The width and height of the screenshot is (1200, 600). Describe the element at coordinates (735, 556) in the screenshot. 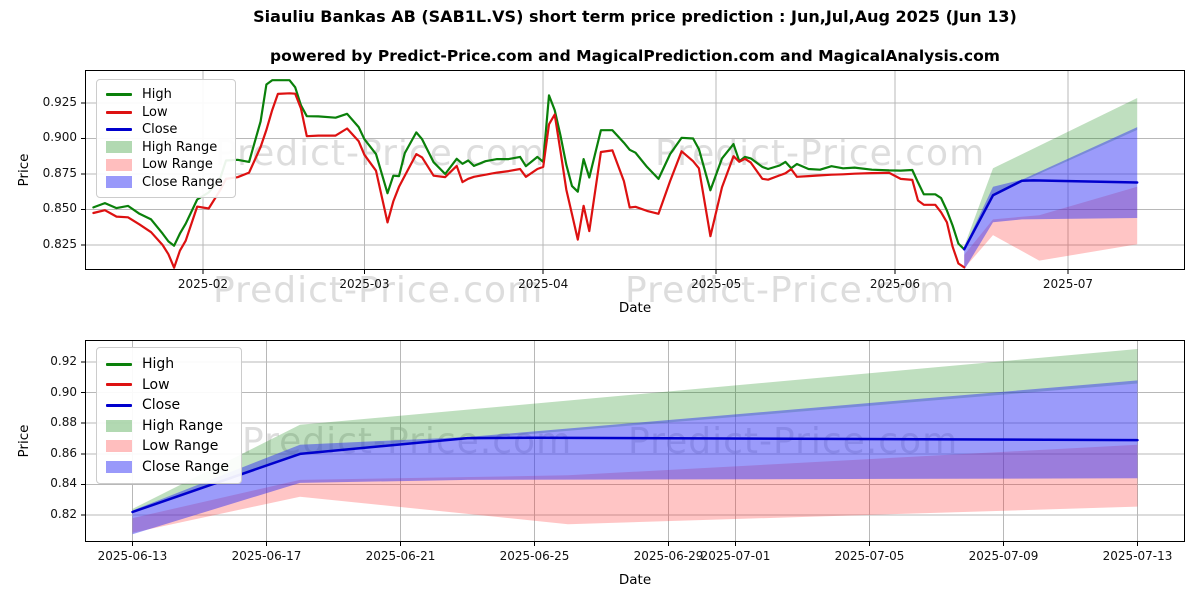

I see `x-tick-label: 2025-07-01` at that location.